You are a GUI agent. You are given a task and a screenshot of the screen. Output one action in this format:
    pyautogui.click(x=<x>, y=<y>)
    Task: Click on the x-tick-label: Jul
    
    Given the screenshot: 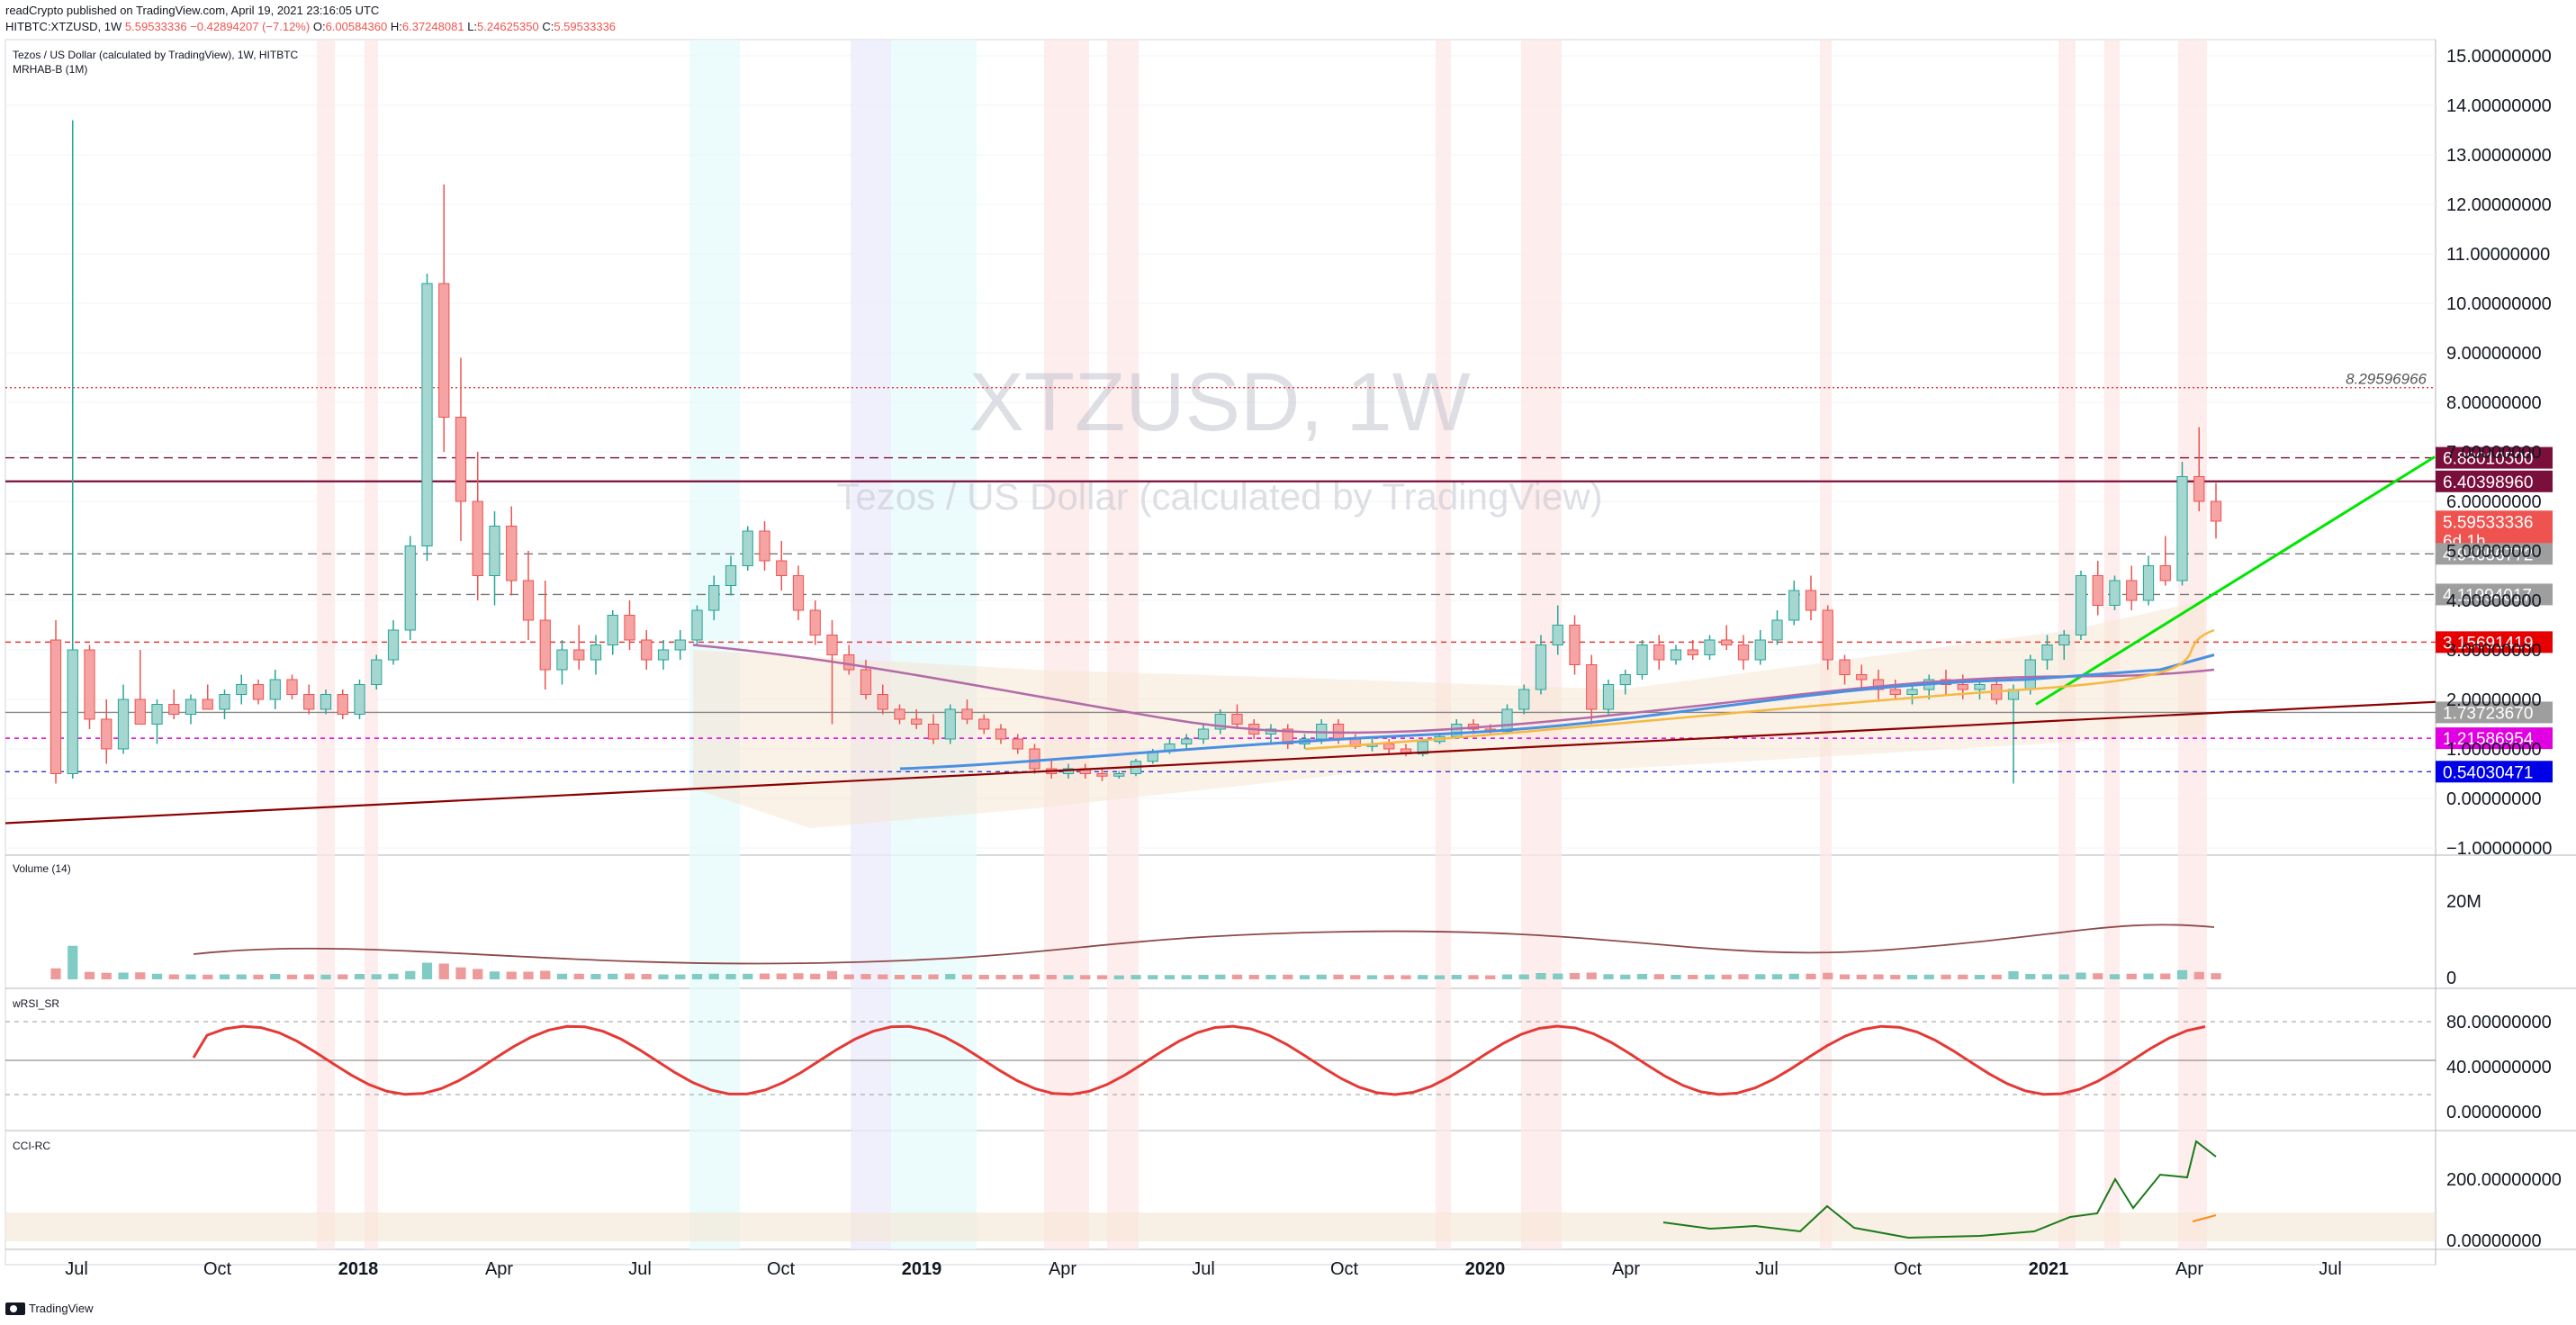 What is the action you would take?
    pyautogui.click(x=640, y=1269)
    